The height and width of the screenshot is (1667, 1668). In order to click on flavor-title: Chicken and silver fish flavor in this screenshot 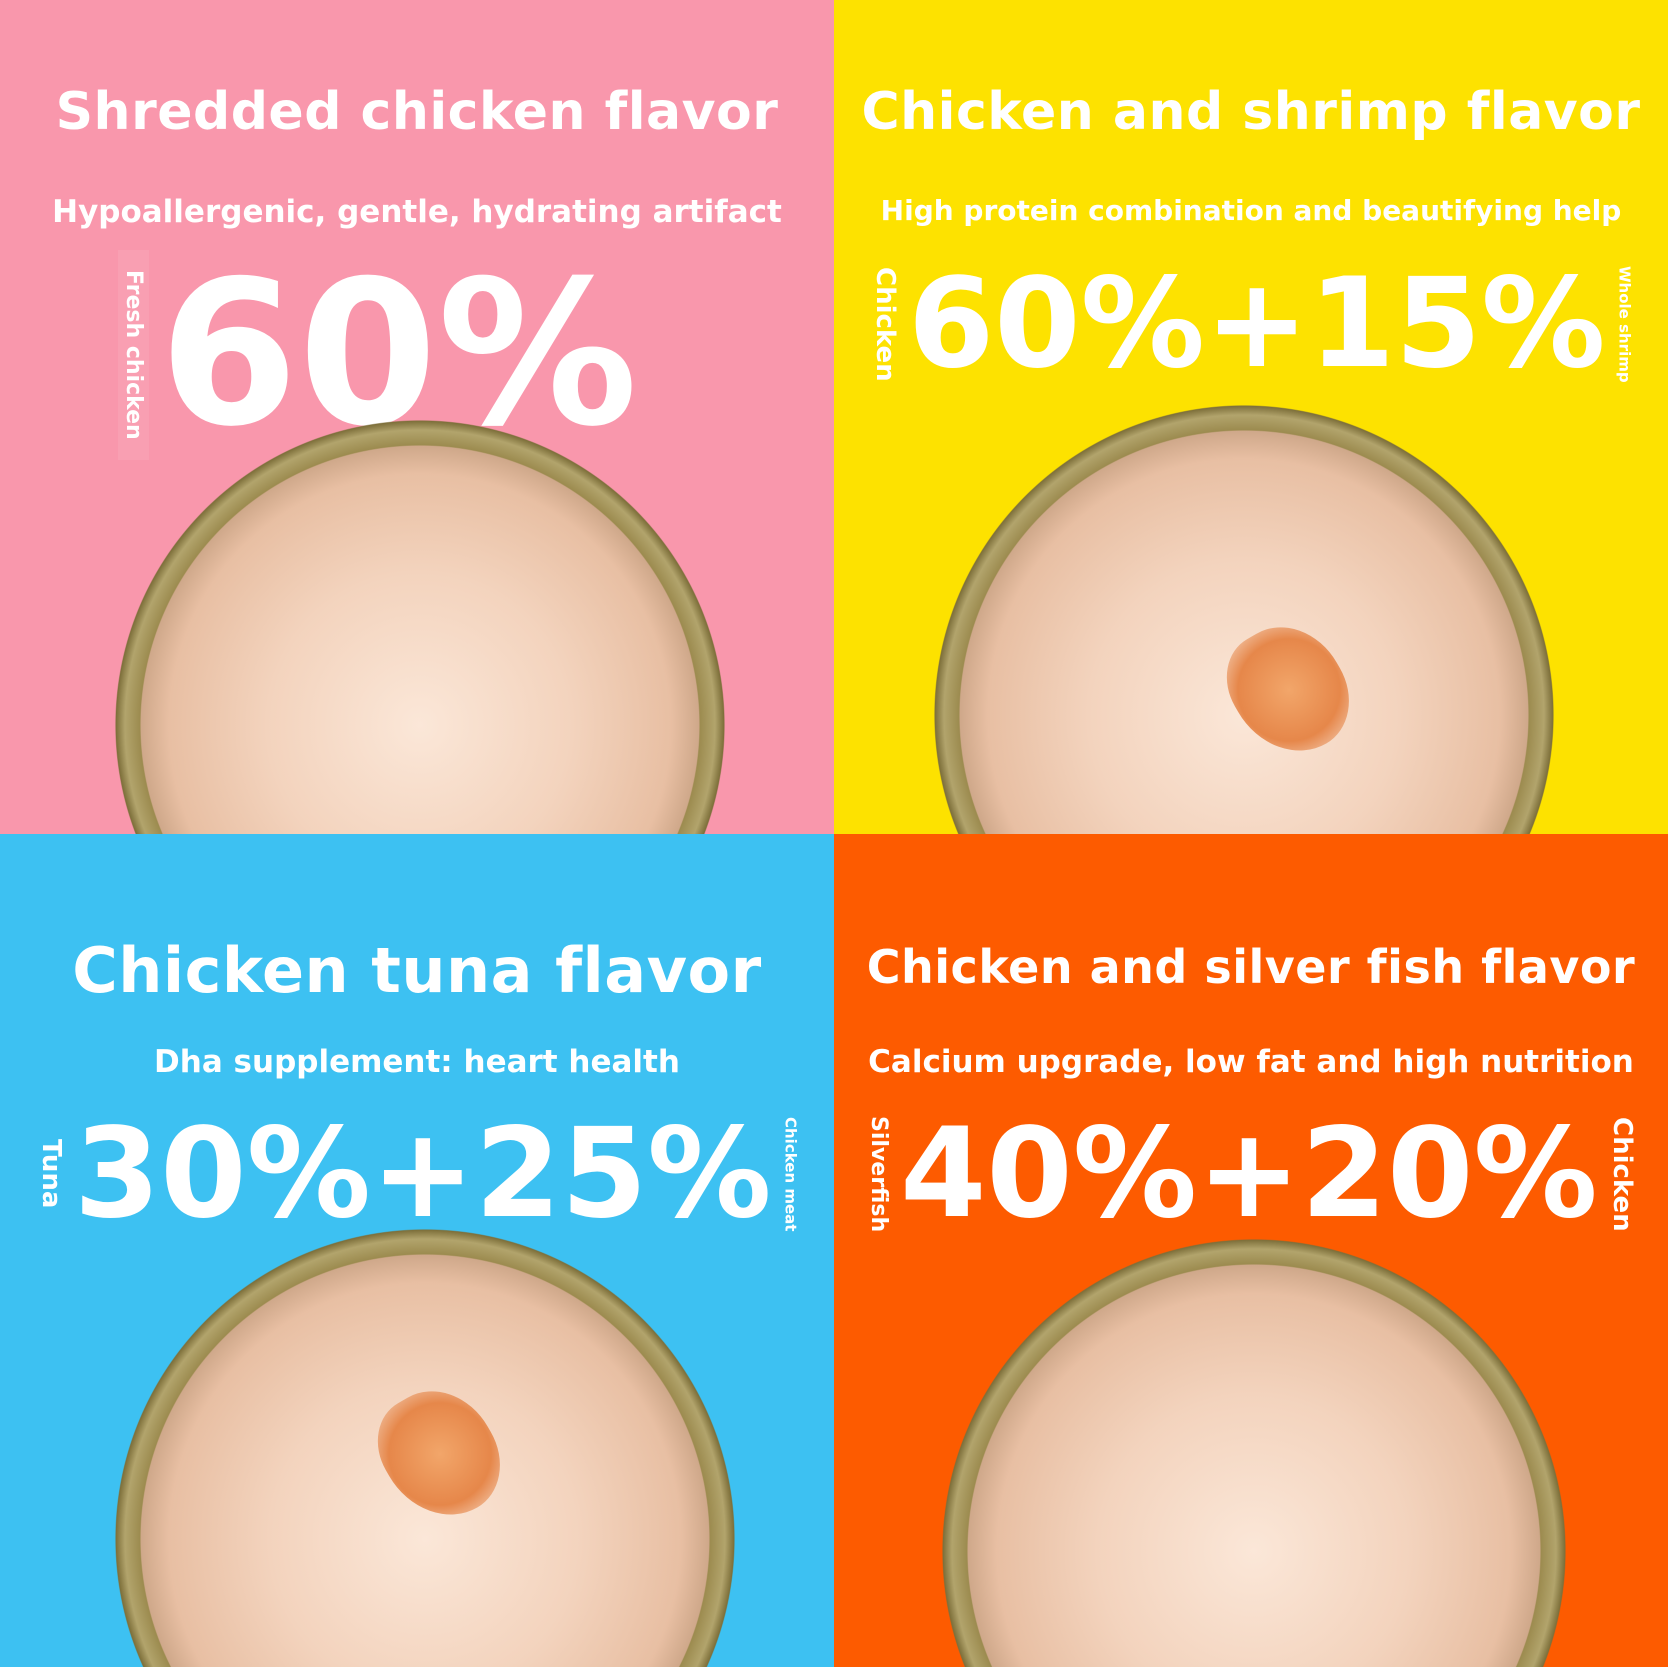, I will do `click(1251, 967)`.